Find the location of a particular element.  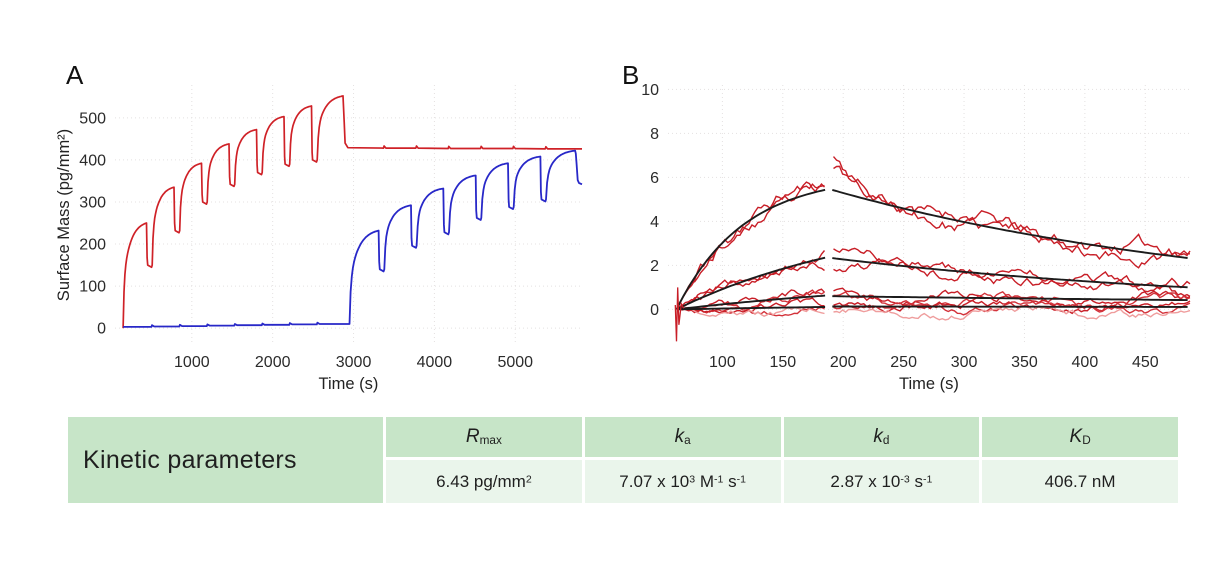

svg-text: 350 is located at coordinates (1024, 362).